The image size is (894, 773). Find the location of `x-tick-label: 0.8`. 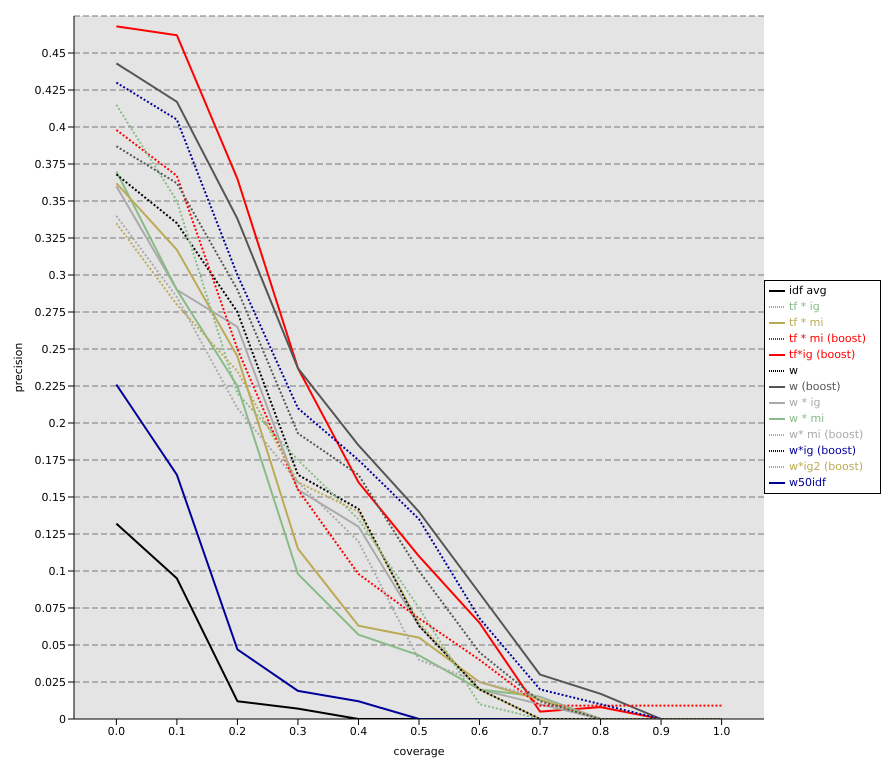

x-tick-label: 0.8 is located at coordinates (601, 731).